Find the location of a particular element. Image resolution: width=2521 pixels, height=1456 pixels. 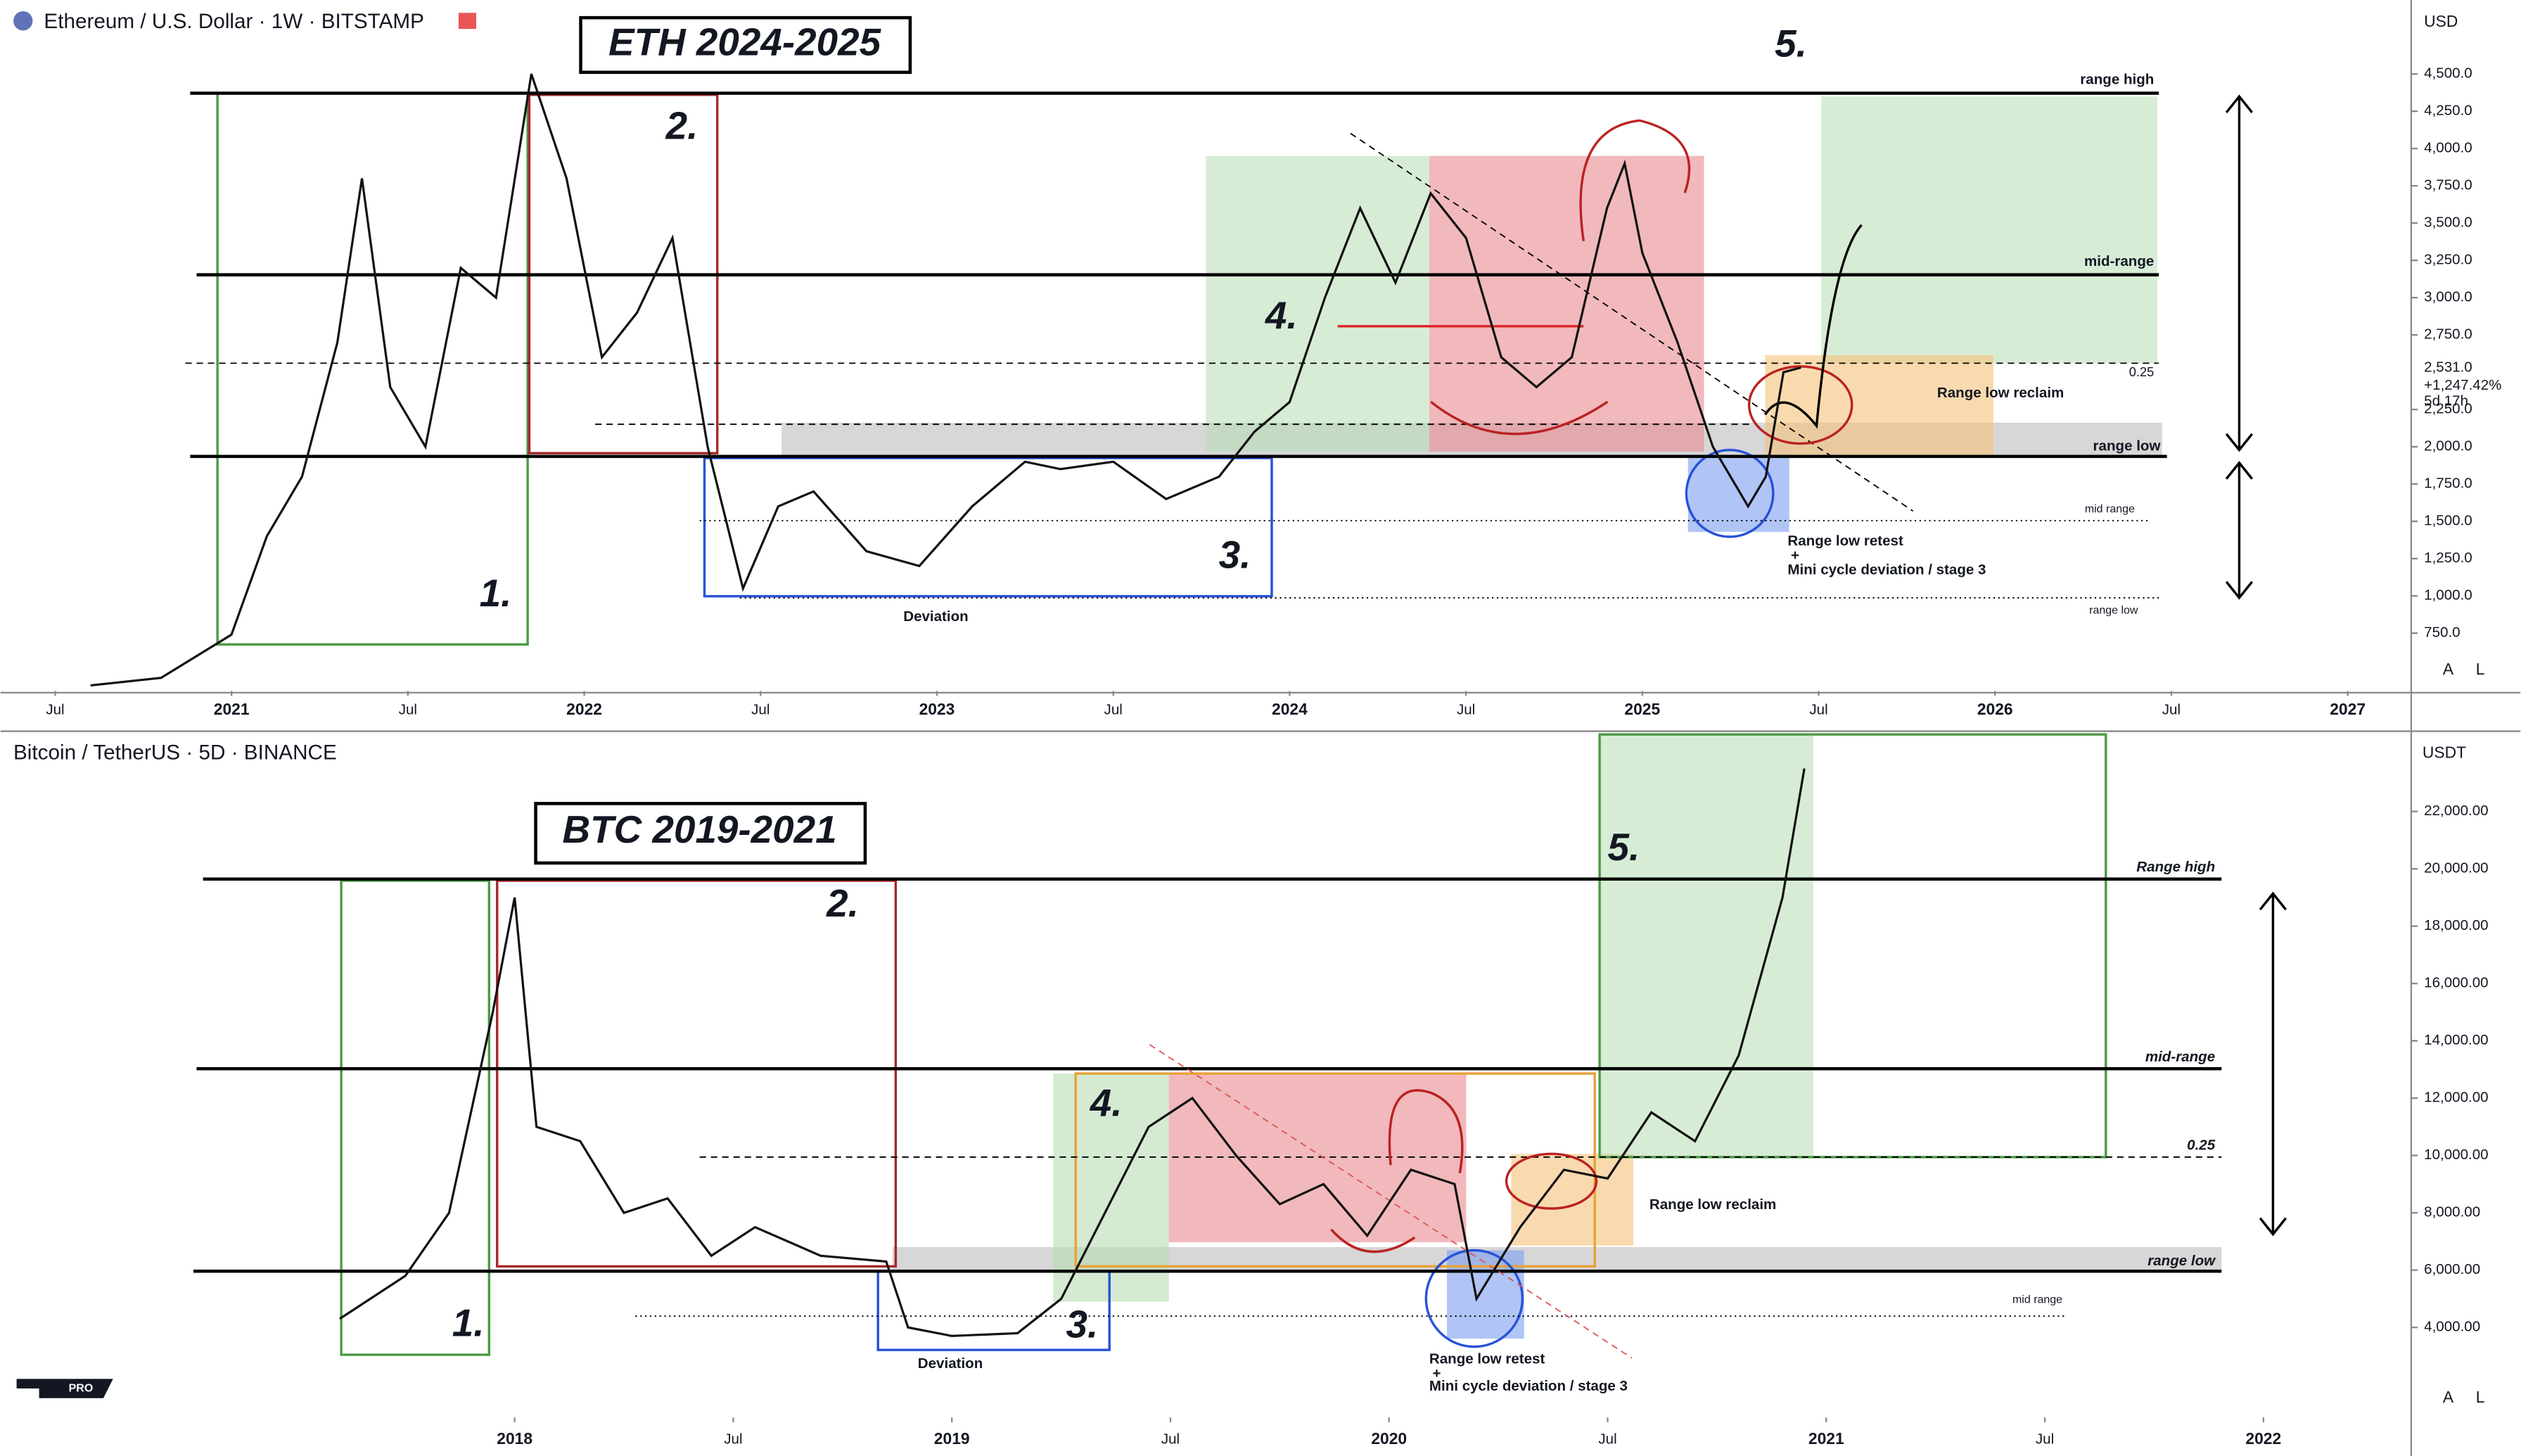

y-tick-label: 3,250.0 is located at coordinates (2448, 260).